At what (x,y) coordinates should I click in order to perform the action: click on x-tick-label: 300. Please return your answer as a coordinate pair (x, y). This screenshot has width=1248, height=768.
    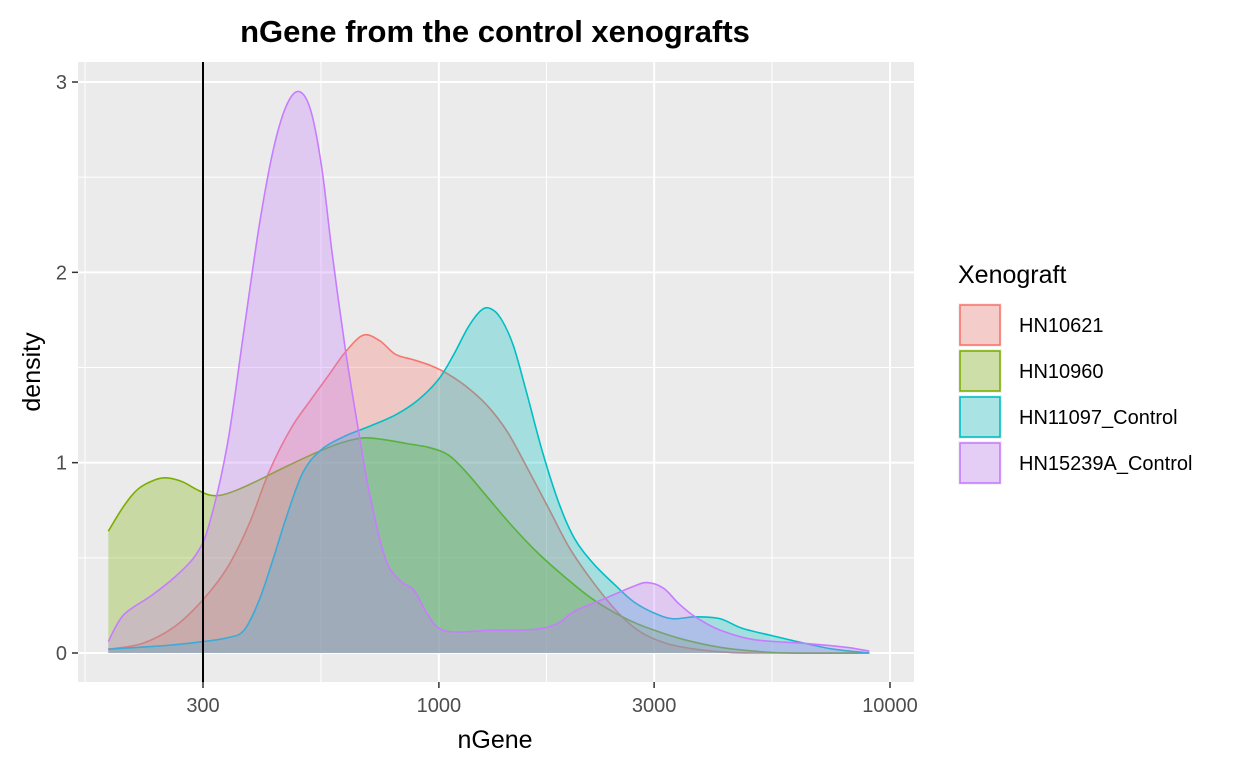
    Looking at the image, I should click on (202, 706).